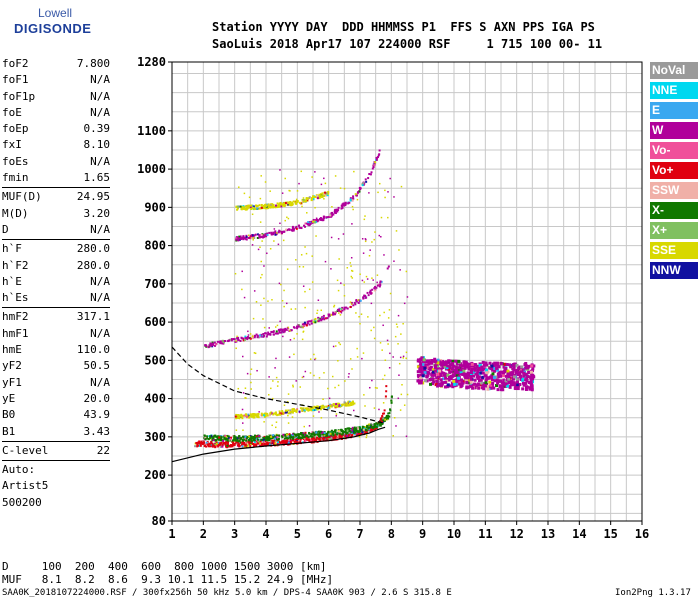  What do you see at coordinates (674, 90) in the screenshot?
I see `legend-entry-nne: NNE` at bounding box center [674, 90].